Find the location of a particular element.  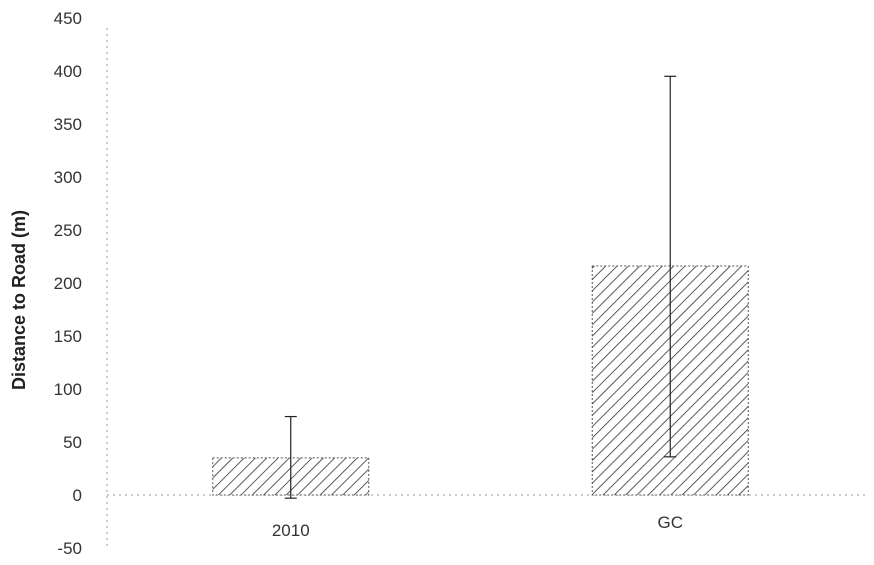

y-tick-label: -50 is located at coordinates (69, 548).